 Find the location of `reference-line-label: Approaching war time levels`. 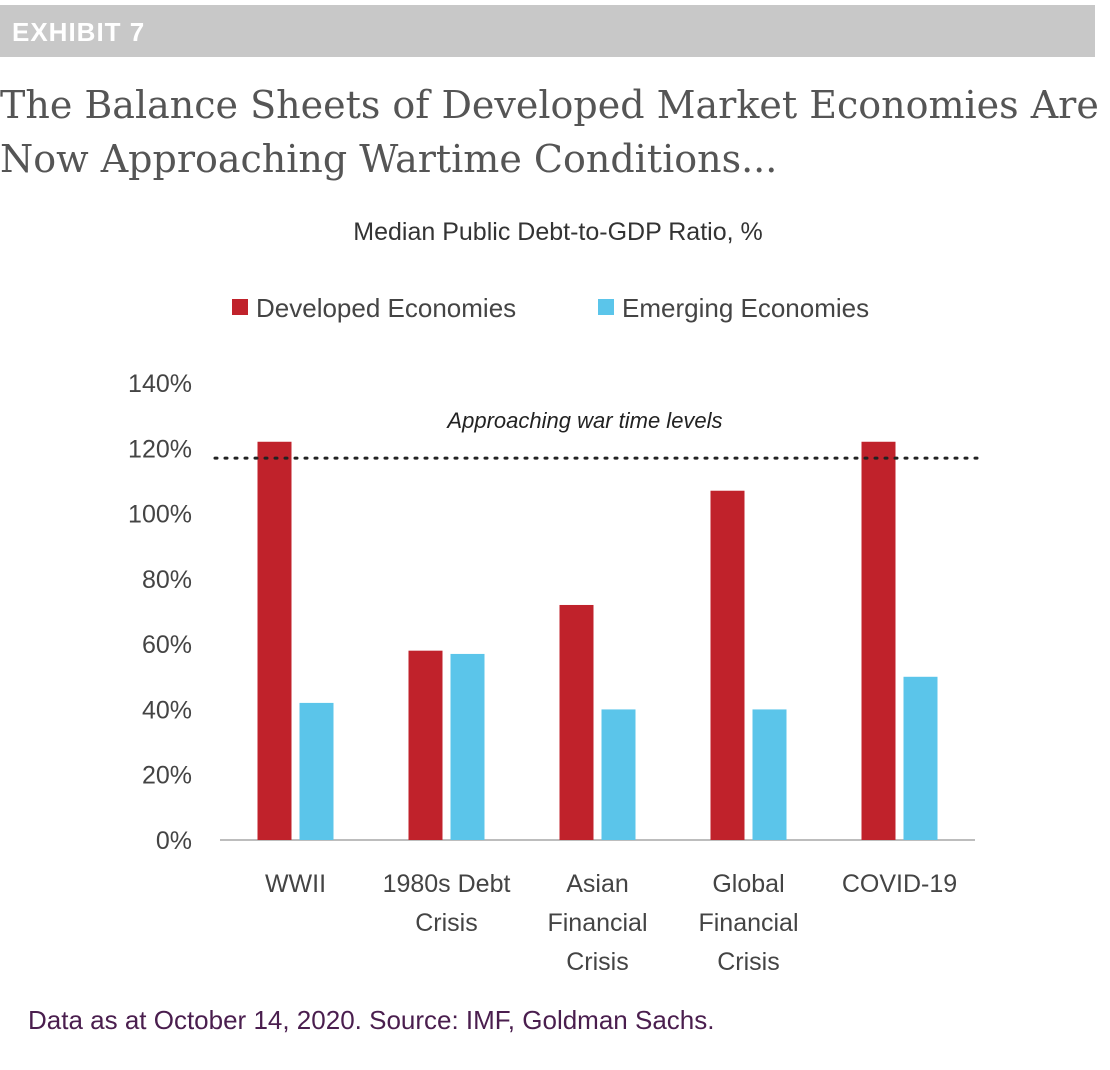

reference-line-label: Approaching war time levels is located at coordinates (583, 420).